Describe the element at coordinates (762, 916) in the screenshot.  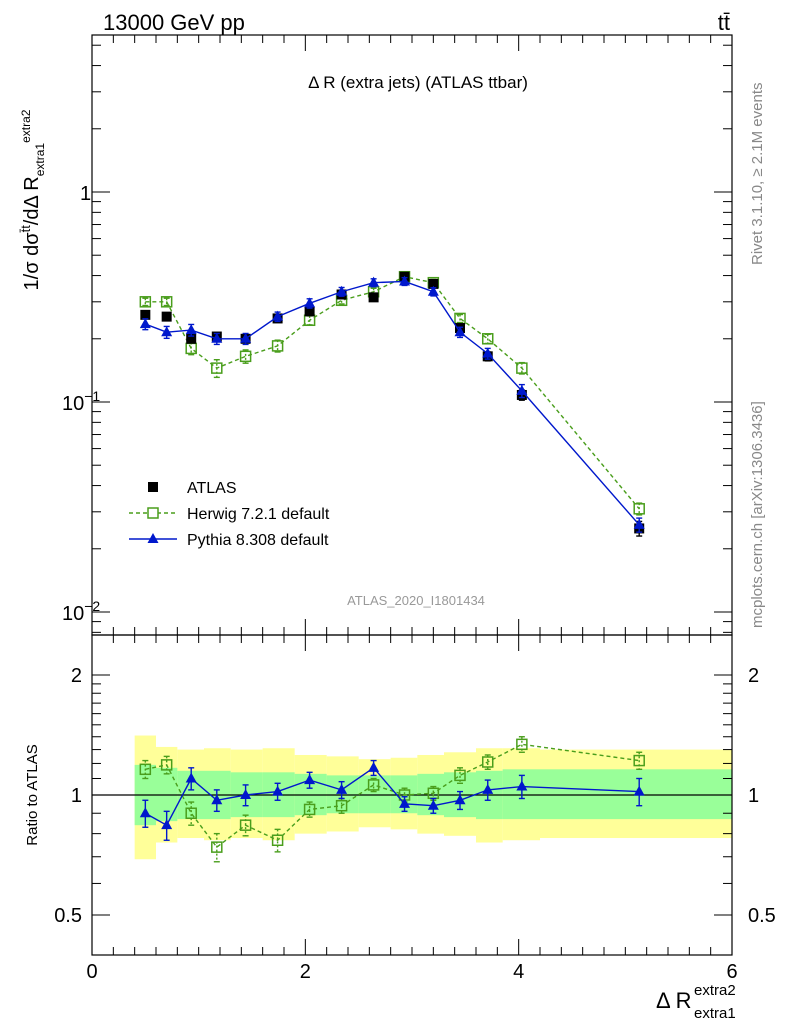
I see `ratio-y-tick-label-right: 0.5` at that location.